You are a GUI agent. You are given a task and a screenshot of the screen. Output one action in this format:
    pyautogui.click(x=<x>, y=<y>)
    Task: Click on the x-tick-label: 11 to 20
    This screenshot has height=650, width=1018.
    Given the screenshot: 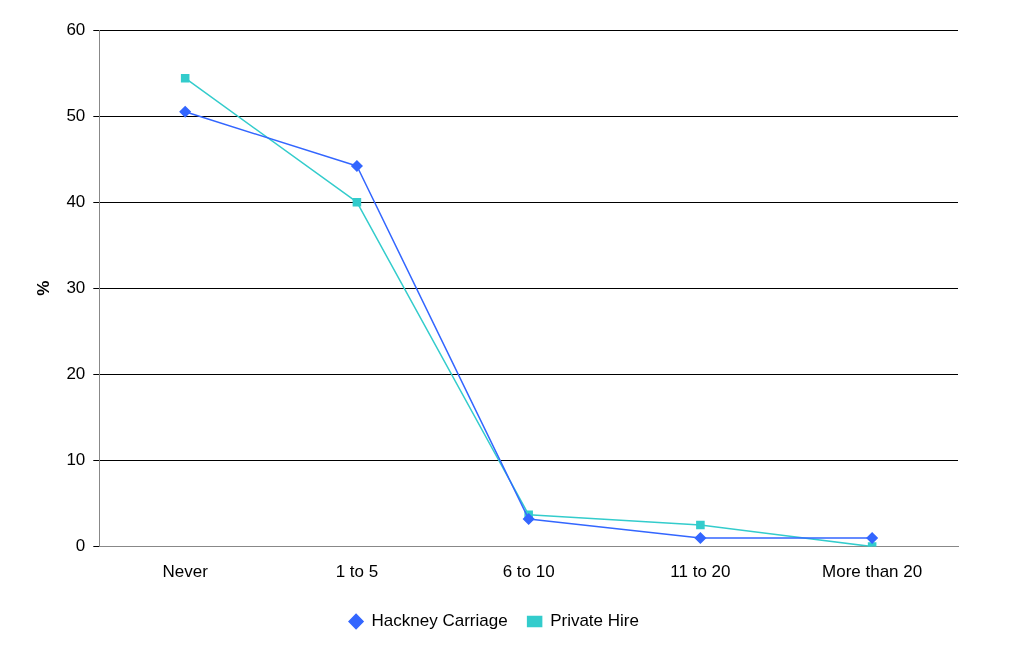 What is the action you would take?
    pyautogui.click(x=700, y=572)
    